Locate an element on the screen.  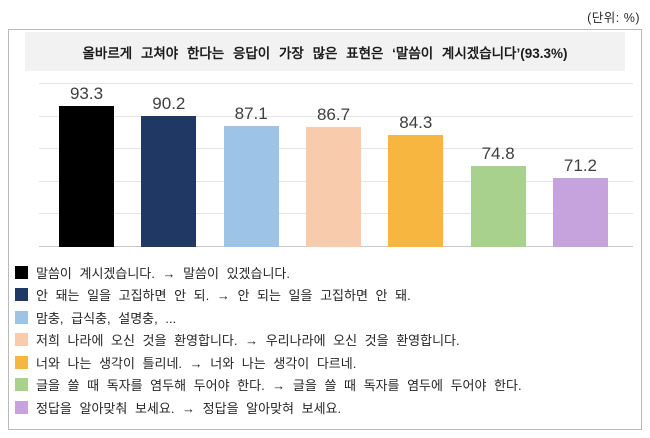
bar-slot: 74.8 is located at coordinates (498, 165).